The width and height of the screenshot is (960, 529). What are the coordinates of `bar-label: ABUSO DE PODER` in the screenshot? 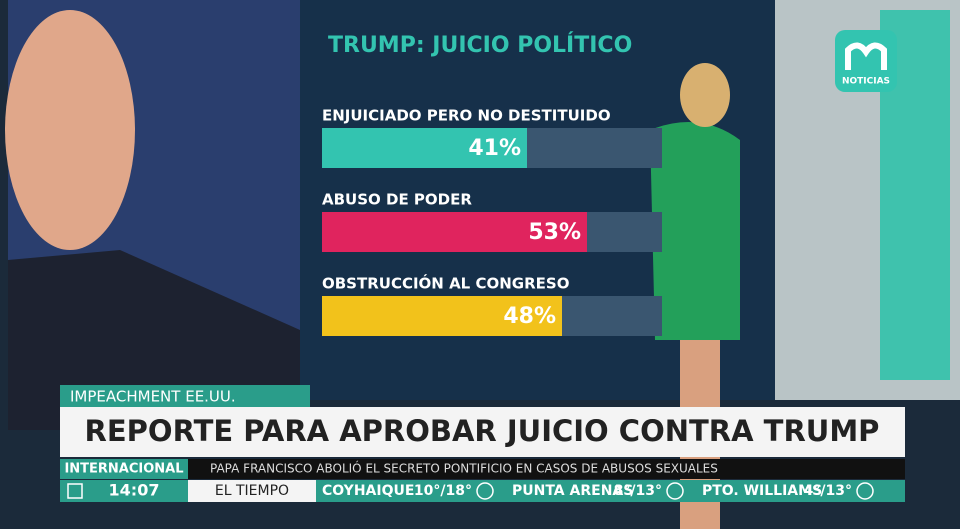 It's located at (397, 200).